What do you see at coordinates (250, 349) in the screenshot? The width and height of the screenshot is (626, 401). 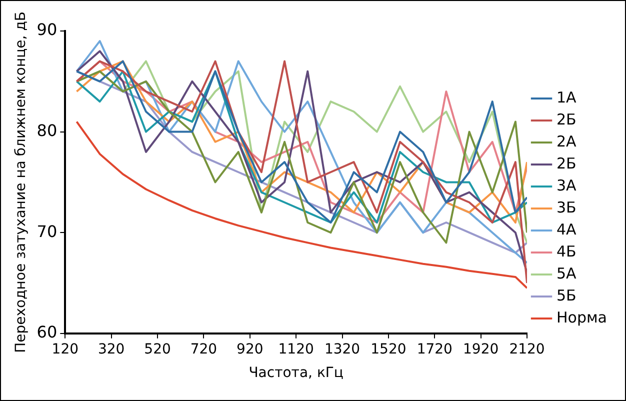 I see `x-tick-label: 920` at bounding box center [250, 349].